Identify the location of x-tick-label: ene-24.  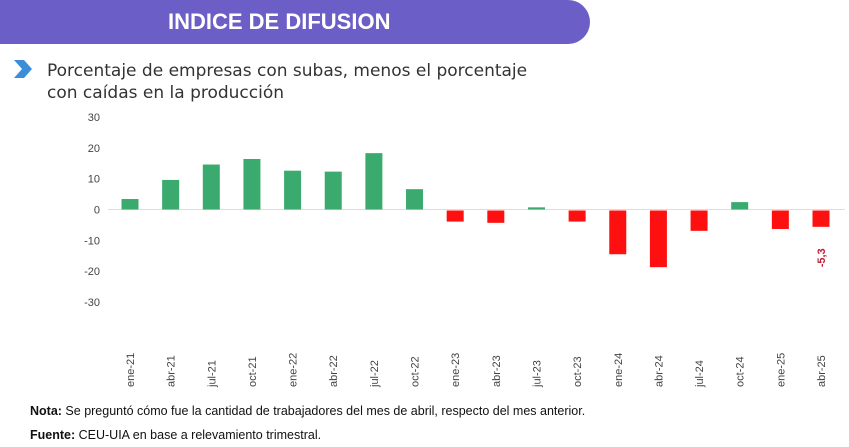
(619, 370).